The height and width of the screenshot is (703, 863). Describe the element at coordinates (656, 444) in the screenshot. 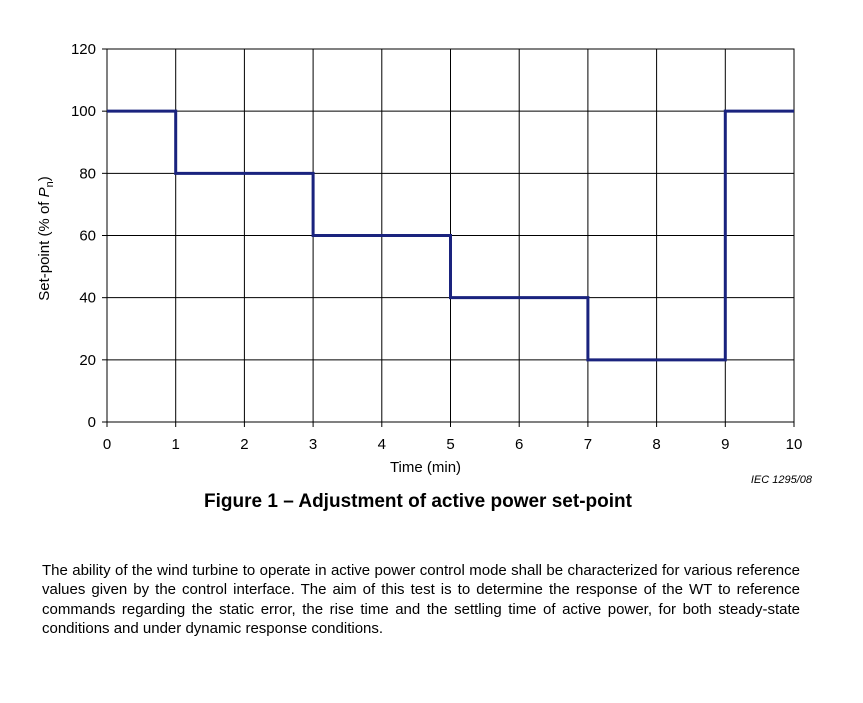

I see `x-tick-label: 8` at that location.